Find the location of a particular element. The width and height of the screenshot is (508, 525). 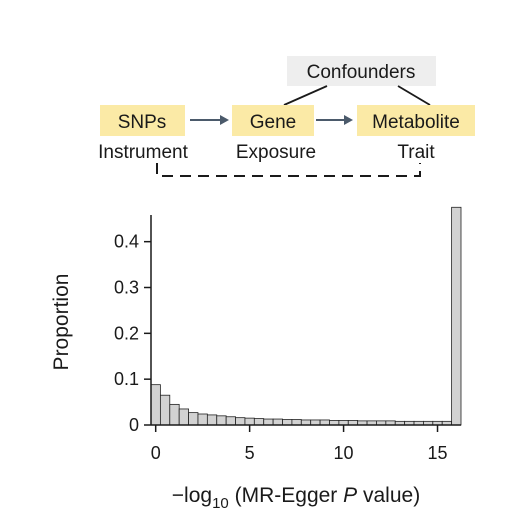

snps-label: SNPs is located at coordinates (142, 122).